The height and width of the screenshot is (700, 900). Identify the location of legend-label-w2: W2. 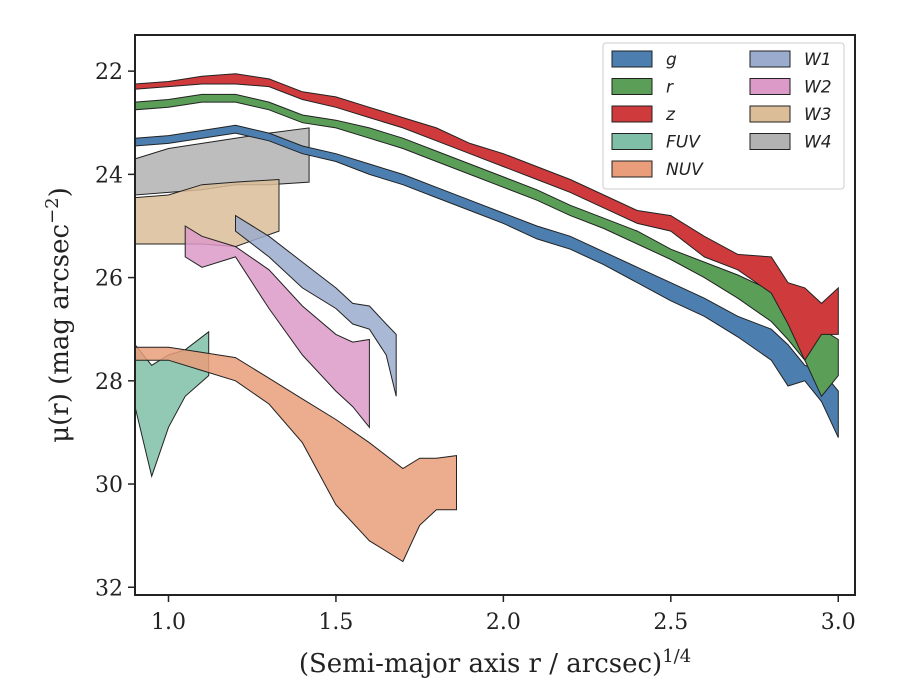
(818, 88).